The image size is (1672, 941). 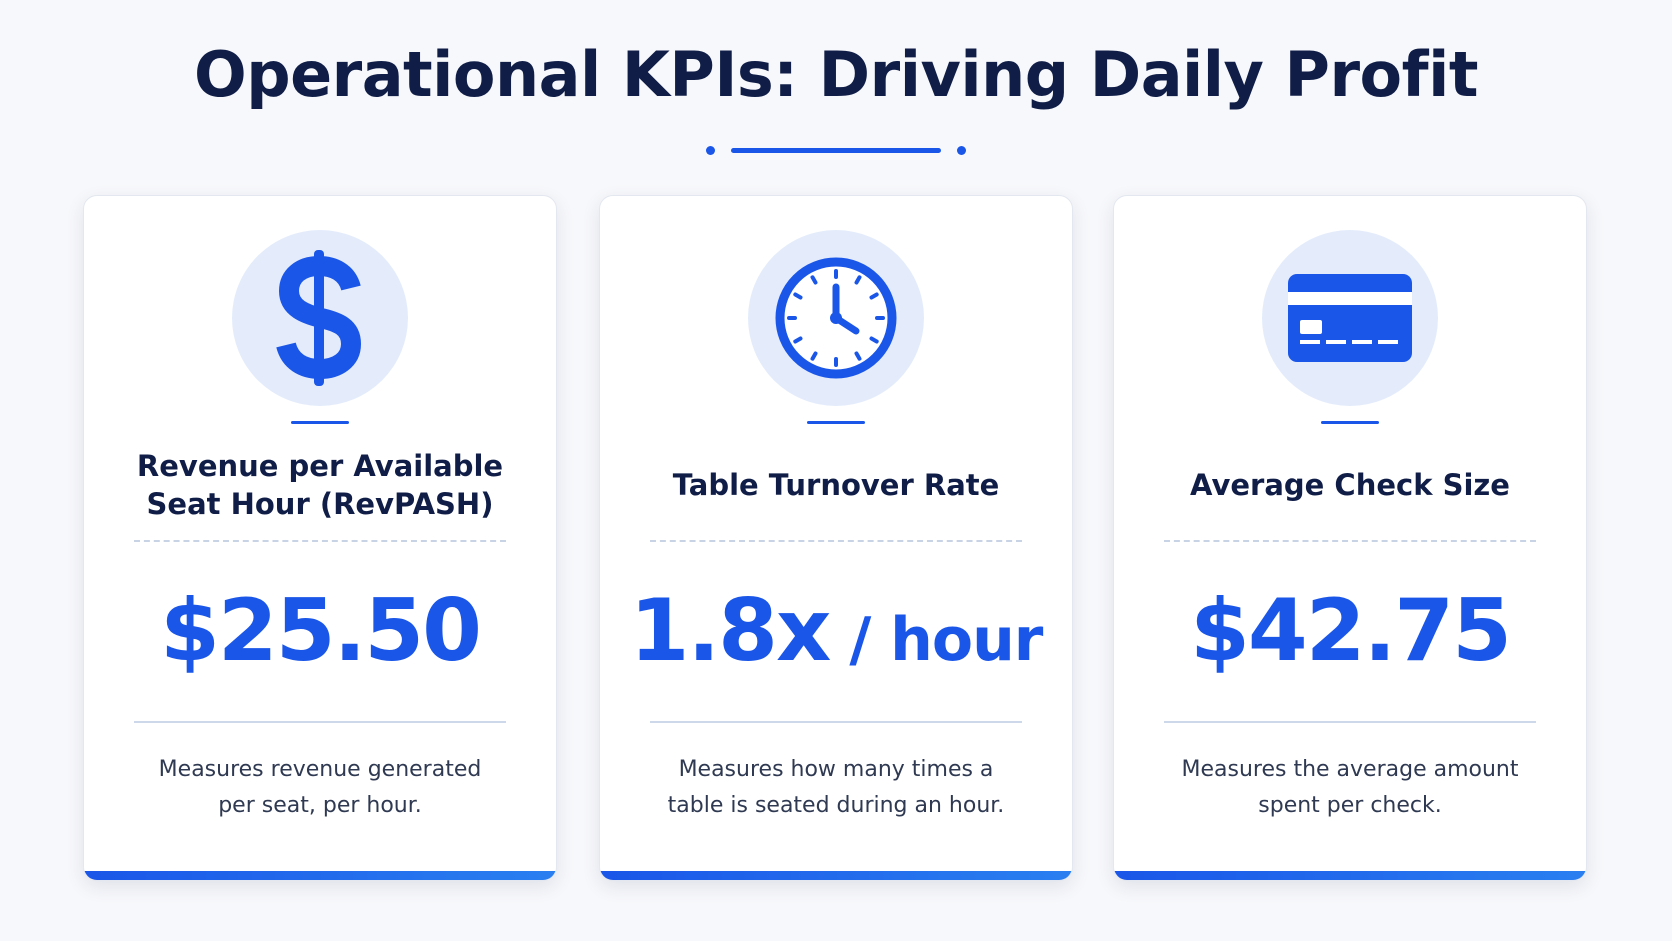 I want to click on dollar-sign-icon, so click(x=319, y=318).